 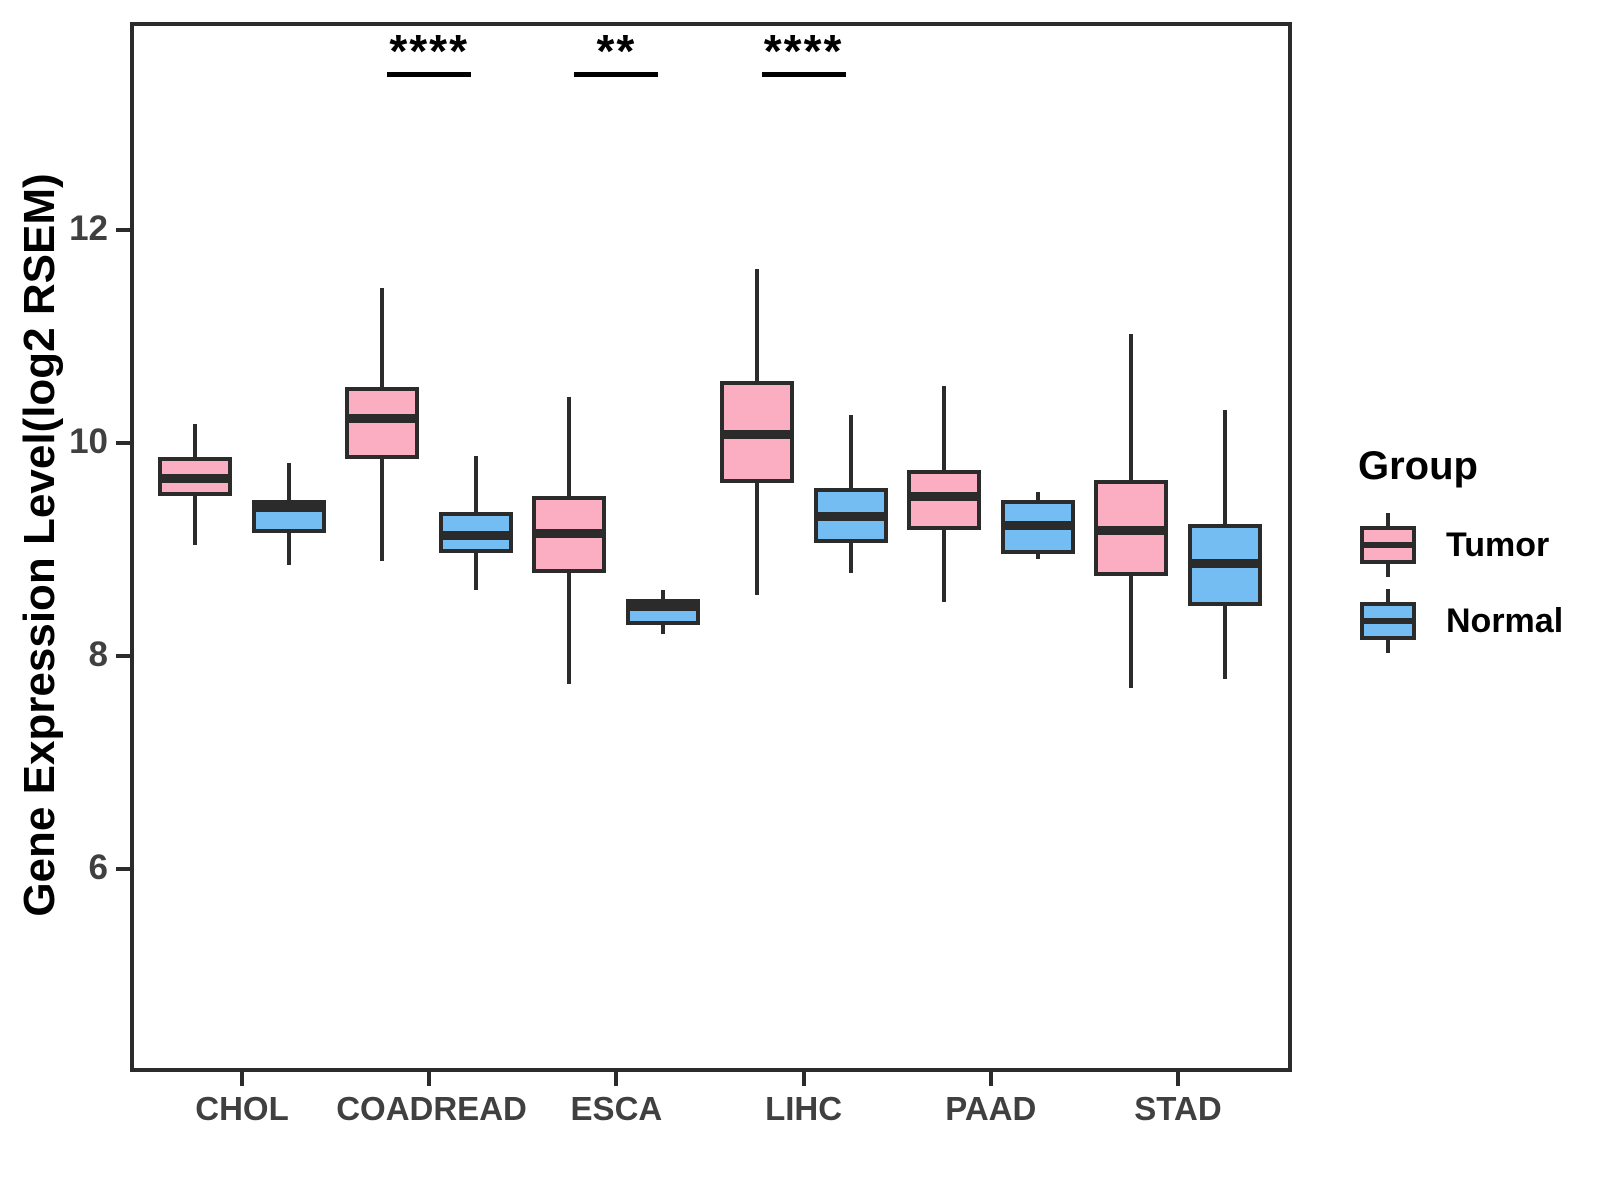 I want to click on significance-bar-coadread, so click(x=429, y=74).